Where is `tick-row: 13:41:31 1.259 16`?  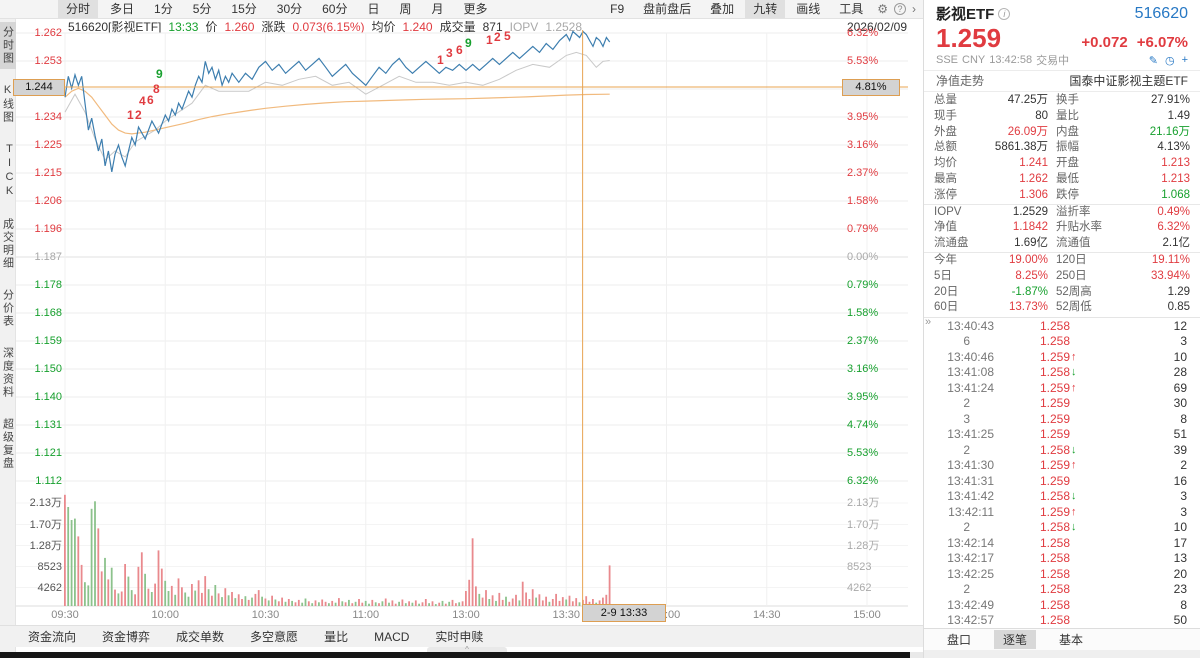 tick-row: 13:41:31 1.259 16 is located at coordinates (1062, 481).